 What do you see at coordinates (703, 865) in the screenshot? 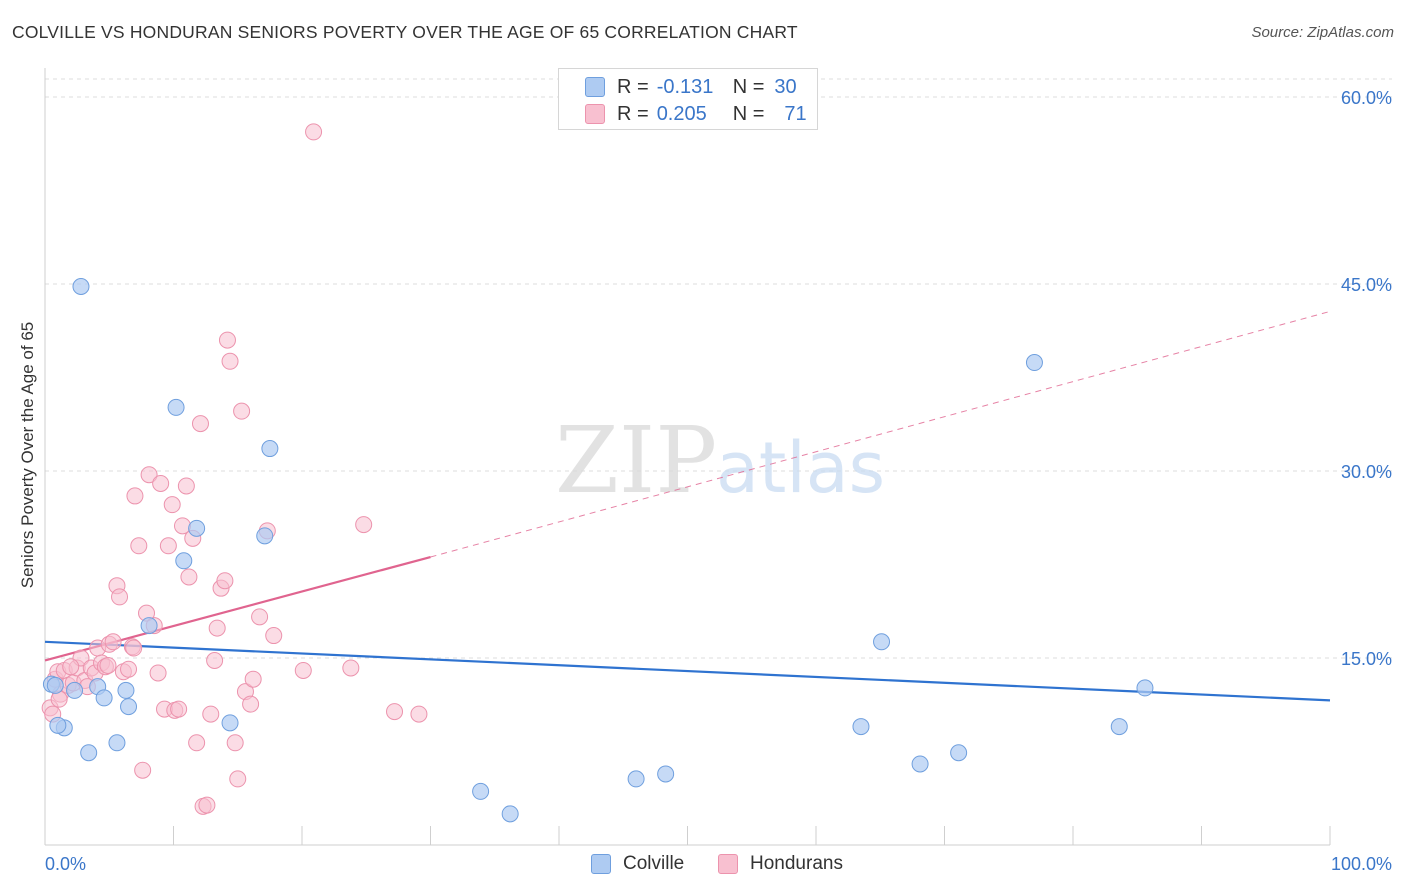
I see `series-legend: Colville Hondurans` at bounding box center [703, 865].